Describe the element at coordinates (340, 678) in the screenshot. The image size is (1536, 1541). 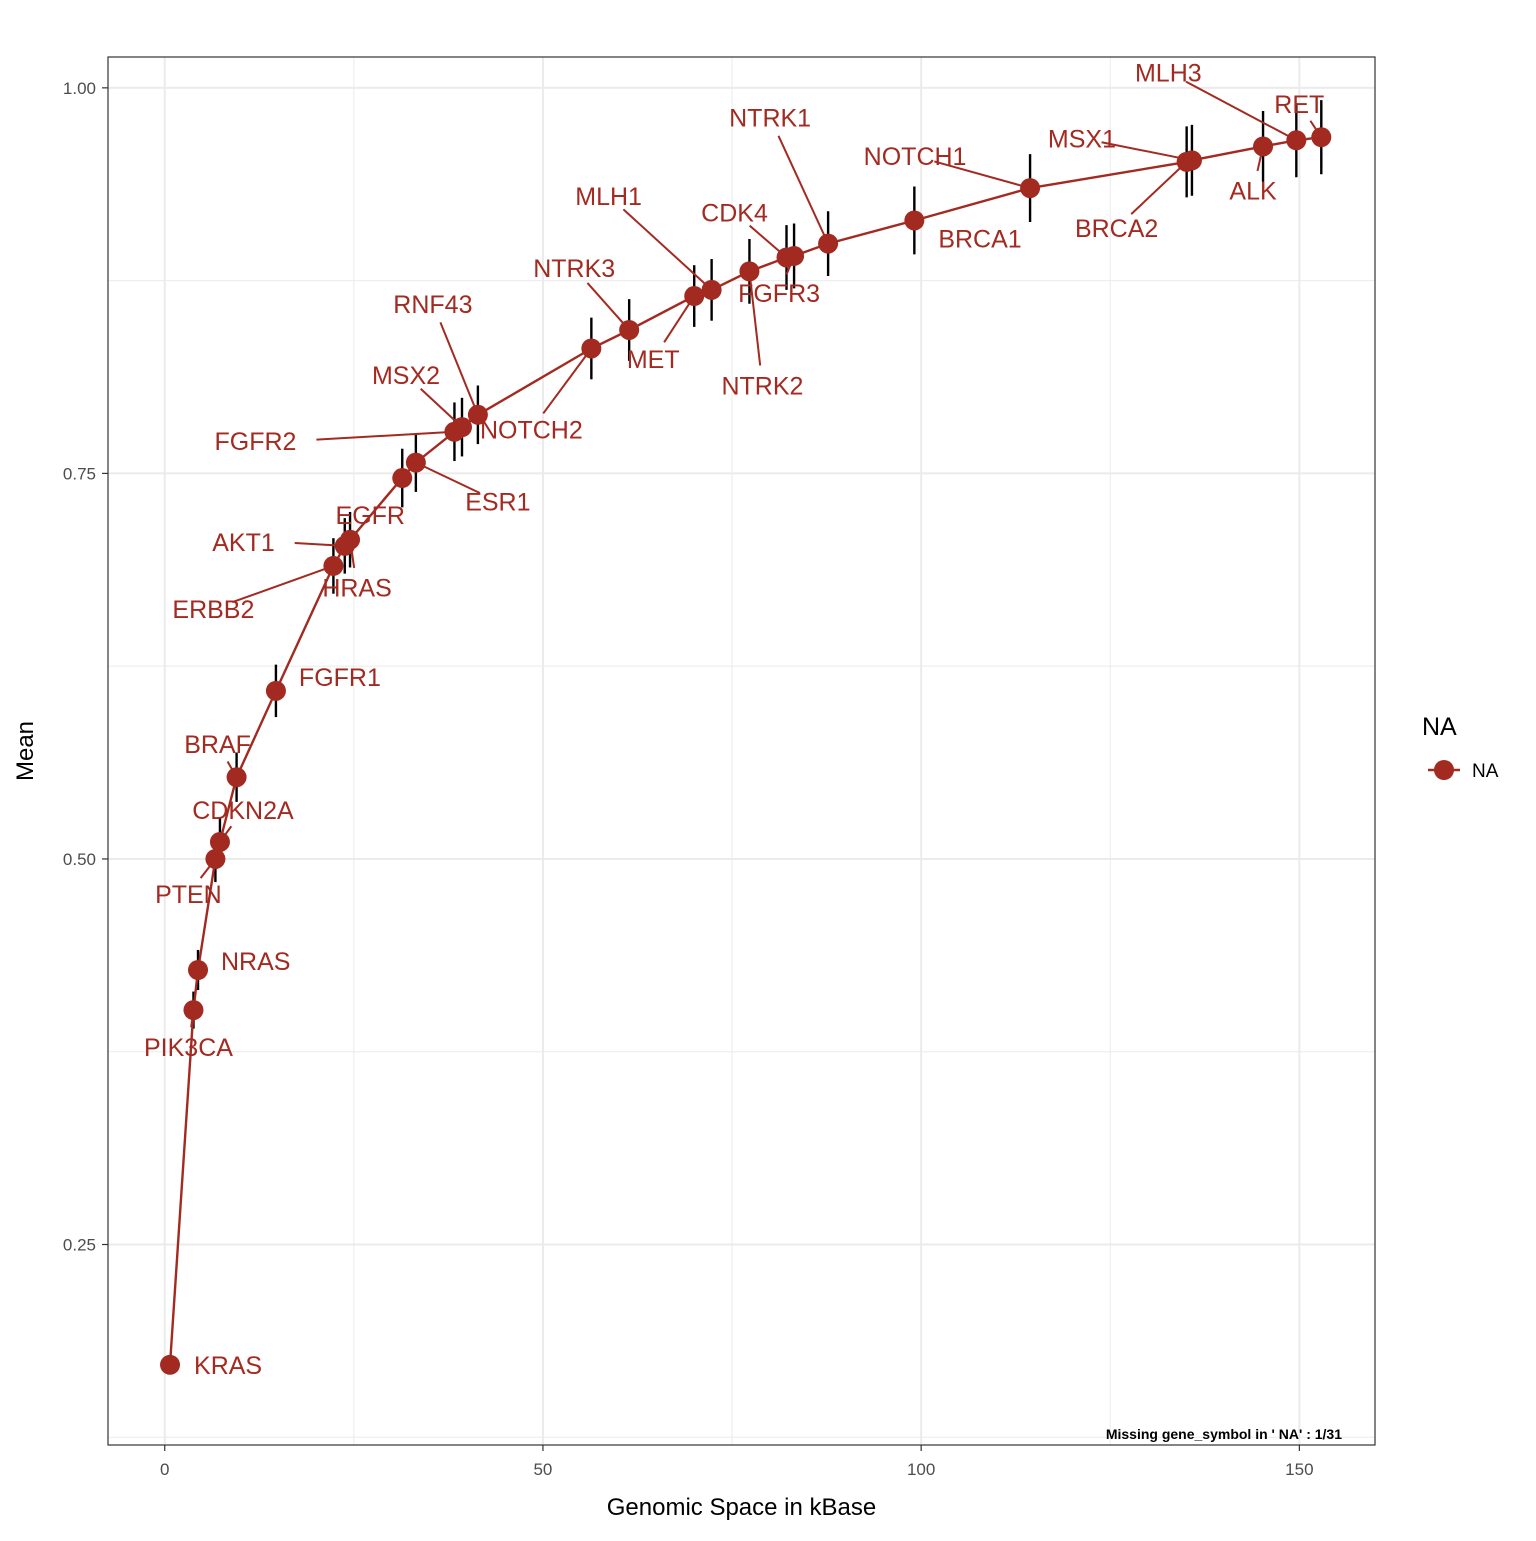
I see `point-label-fgfr1: FGFR1` at that location.